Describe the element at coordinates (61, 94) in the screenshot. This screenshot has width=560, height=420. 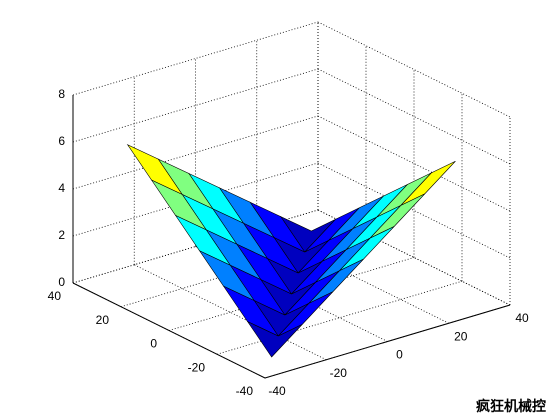
I see `z-tick-label: 8` at that location.